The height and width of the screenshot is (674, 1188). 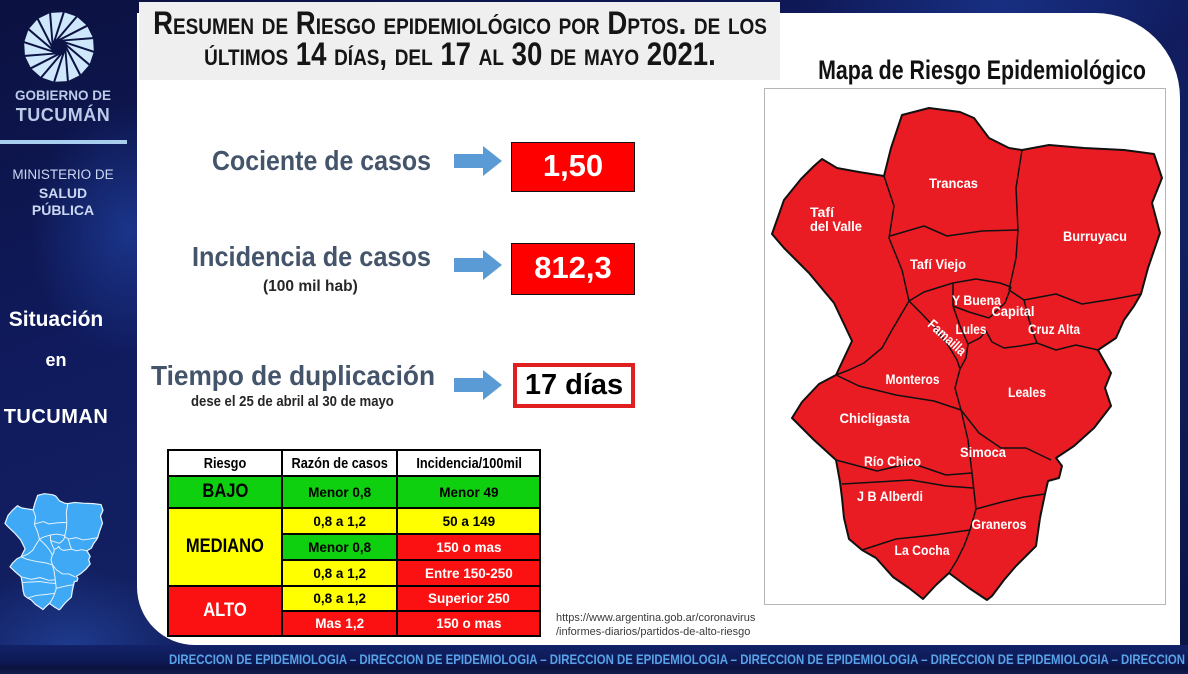 What do you see at coordinates (938, 264) in the screenshot?
I see `svg-text: Tafí Viejo` at bounding box center [938, 264].